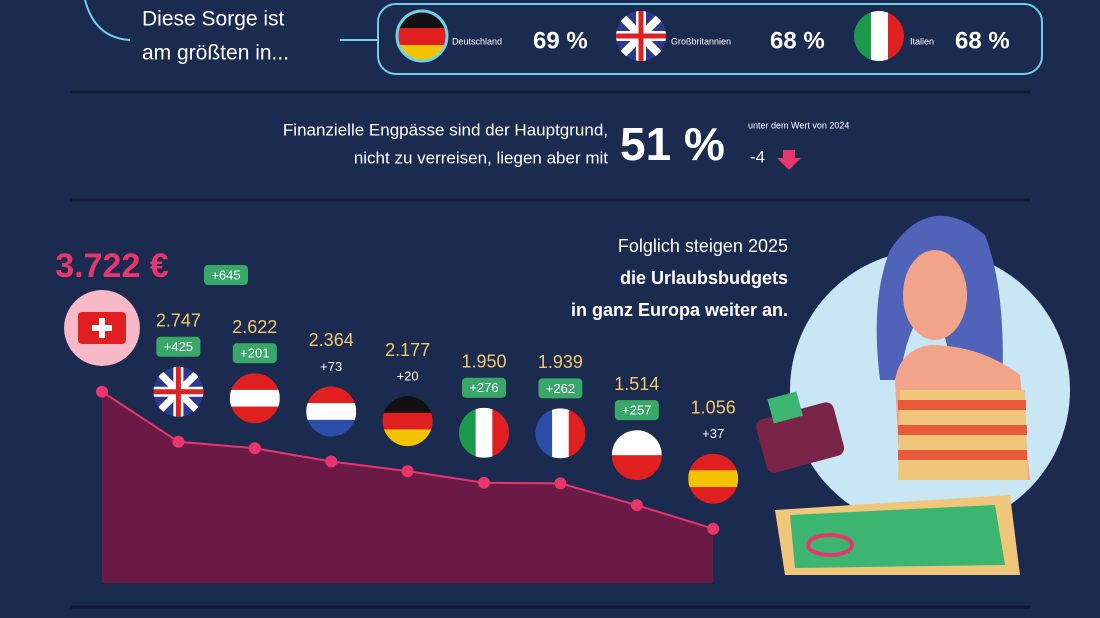 This screenshot has width=1100, height=618. What do you see at coordinates (477, 41) in the screenshot?
I see `country-name: Deutschland` at bounding box center [477, 41].